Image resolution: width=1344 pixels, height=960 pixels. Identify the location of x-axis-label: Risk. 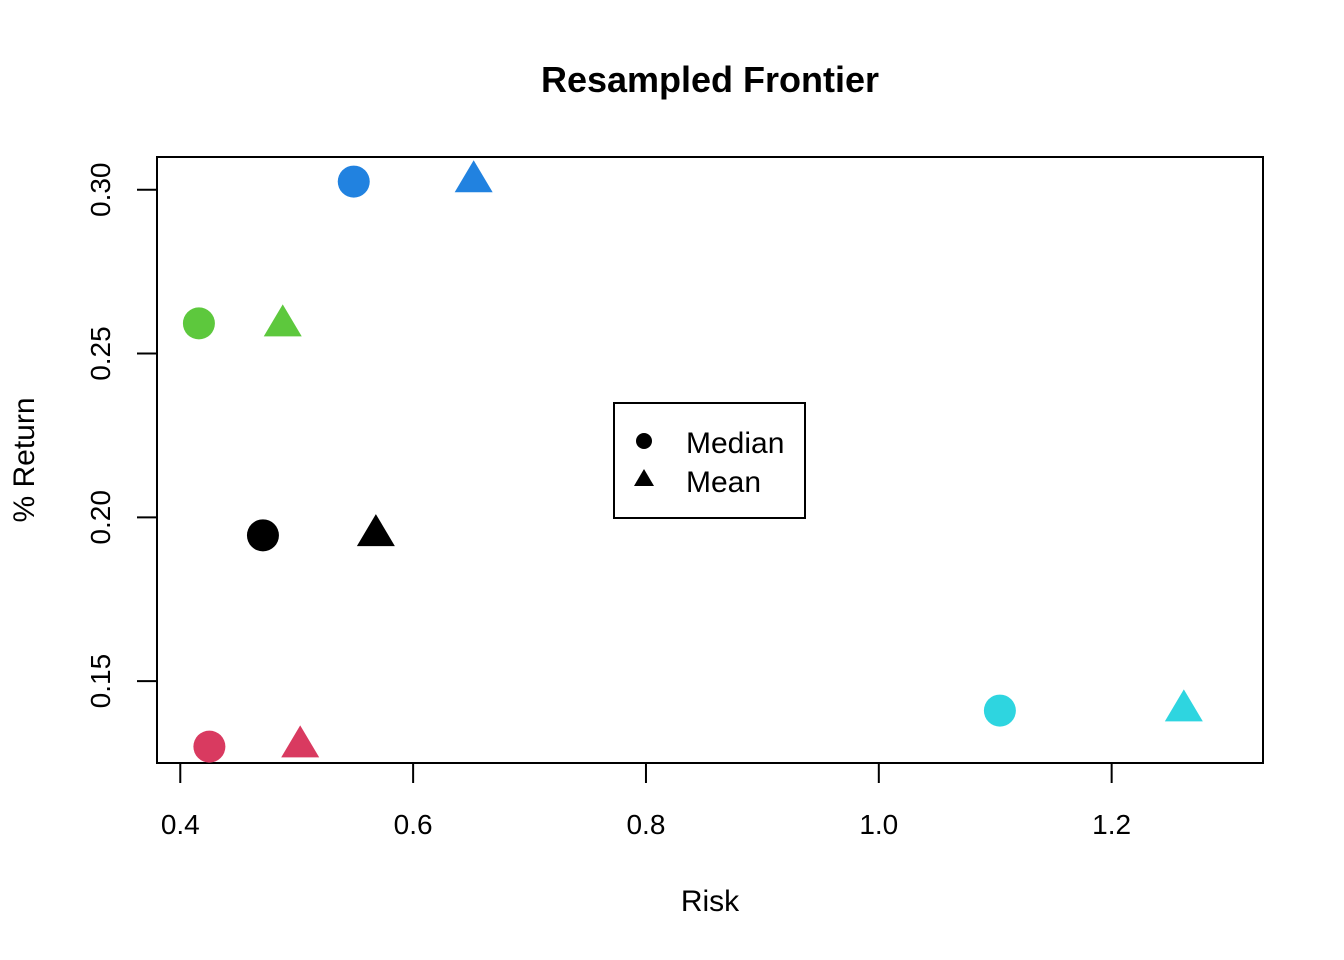
(710, 901).